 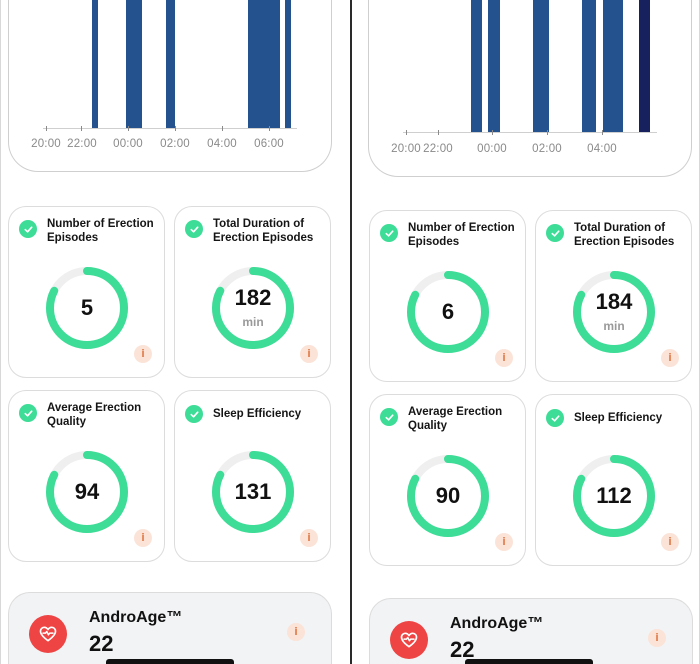 I want to click on progress-ring: 182 min, so click(x=253, y=308).